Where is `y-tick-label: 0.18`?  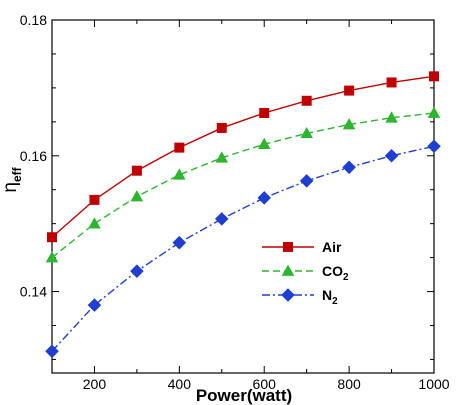 y-tick-label: 0.18 is located at coordinates (33, 20).